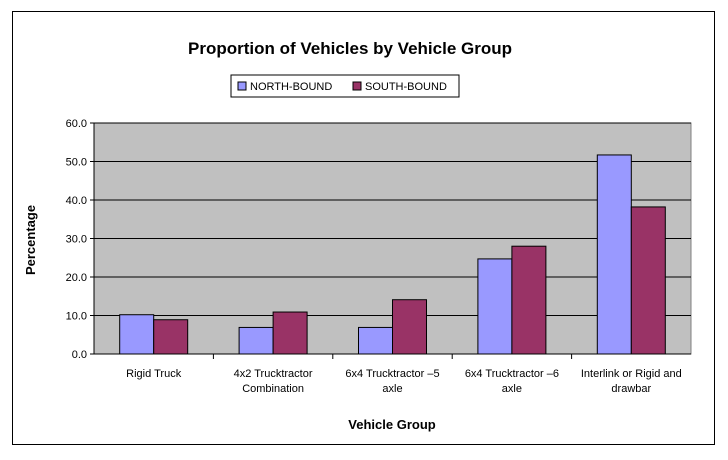  Describe the element at coordinates (76, 201) in the screenshot. I see `y-tick-label: 40.0` at that location.